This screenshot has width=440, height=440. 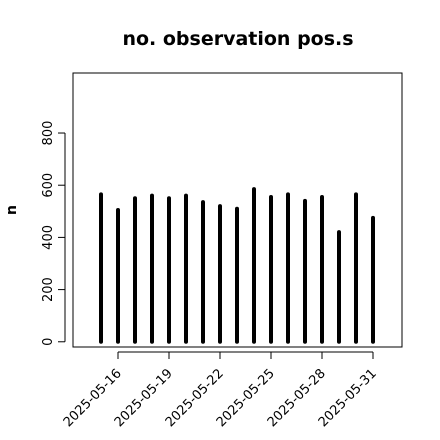 I want to click on y-tick-label: 800, so click(x=48, y=133).